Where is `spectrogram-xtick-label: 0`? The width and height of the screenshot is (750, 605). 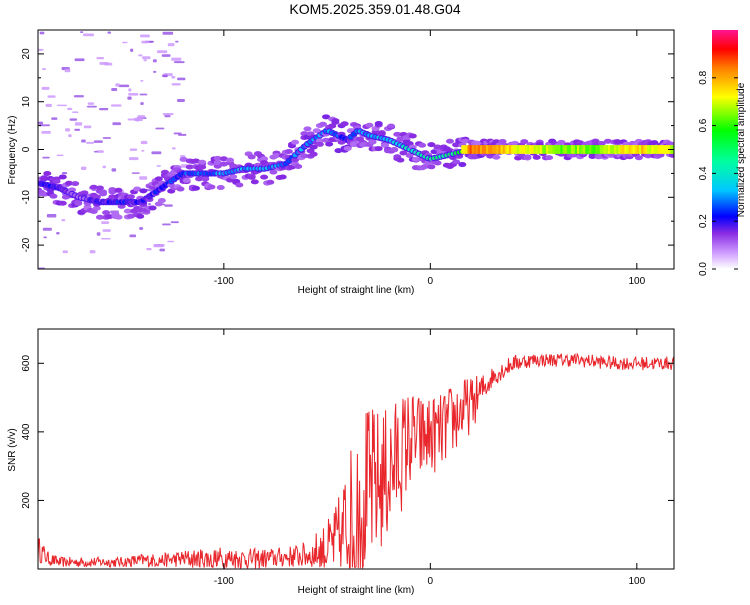
spectrogram-xtick-label: 0 is located at coordinates (431, 281).